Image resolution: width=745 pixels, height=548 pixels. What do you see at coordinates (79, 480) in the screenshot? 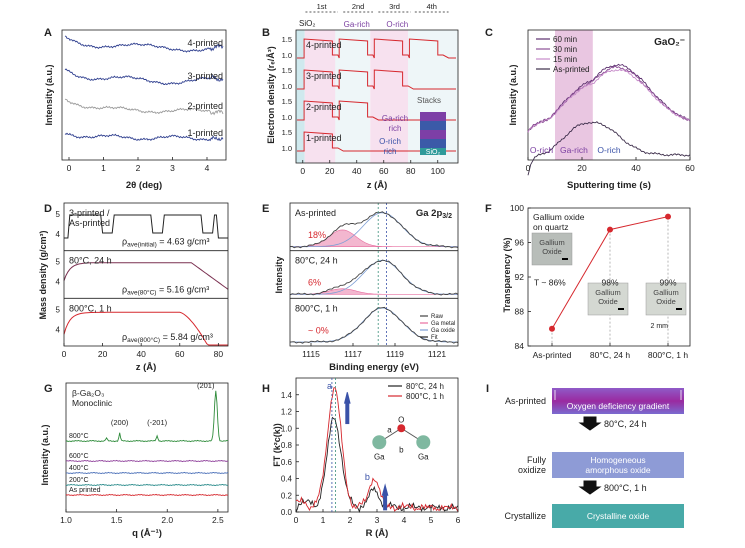
I see `series-label: 200°C` at bounding box center [79, 480].